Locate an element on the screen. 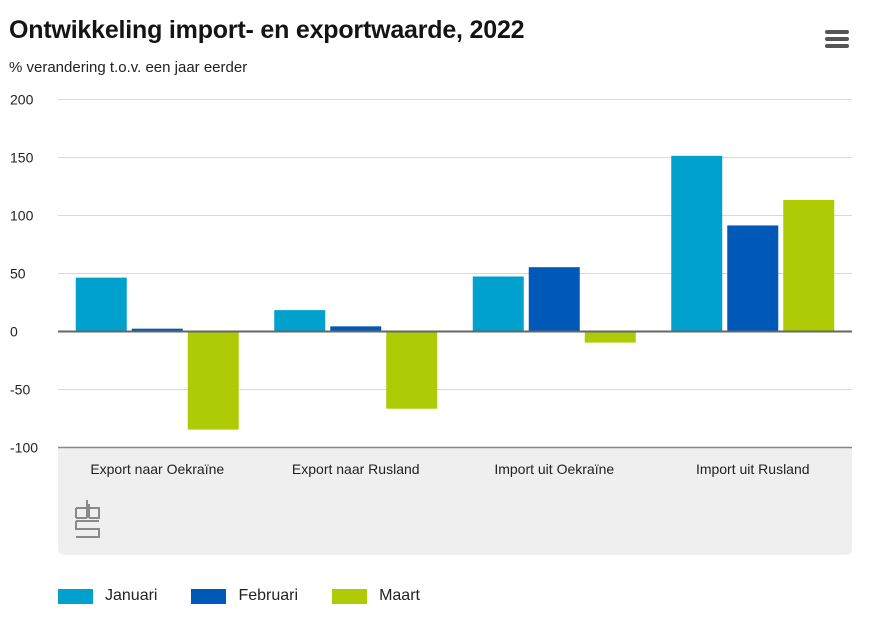  hamburger-menu-icon is located at coordinates (837, 39).